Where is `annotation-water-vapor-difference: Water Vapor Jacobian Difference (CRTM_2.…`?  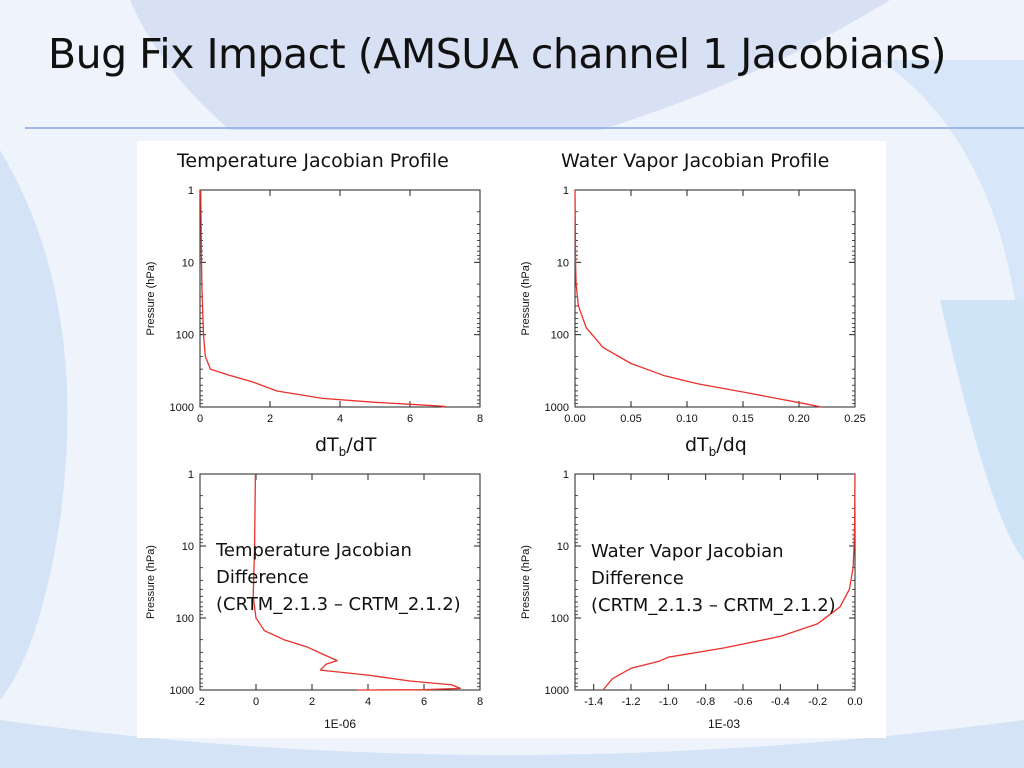 annotation-water-vapor-difference: Water Vapor Jacobian Difference (CRTM_2.… is located at coordinates (713, 578).